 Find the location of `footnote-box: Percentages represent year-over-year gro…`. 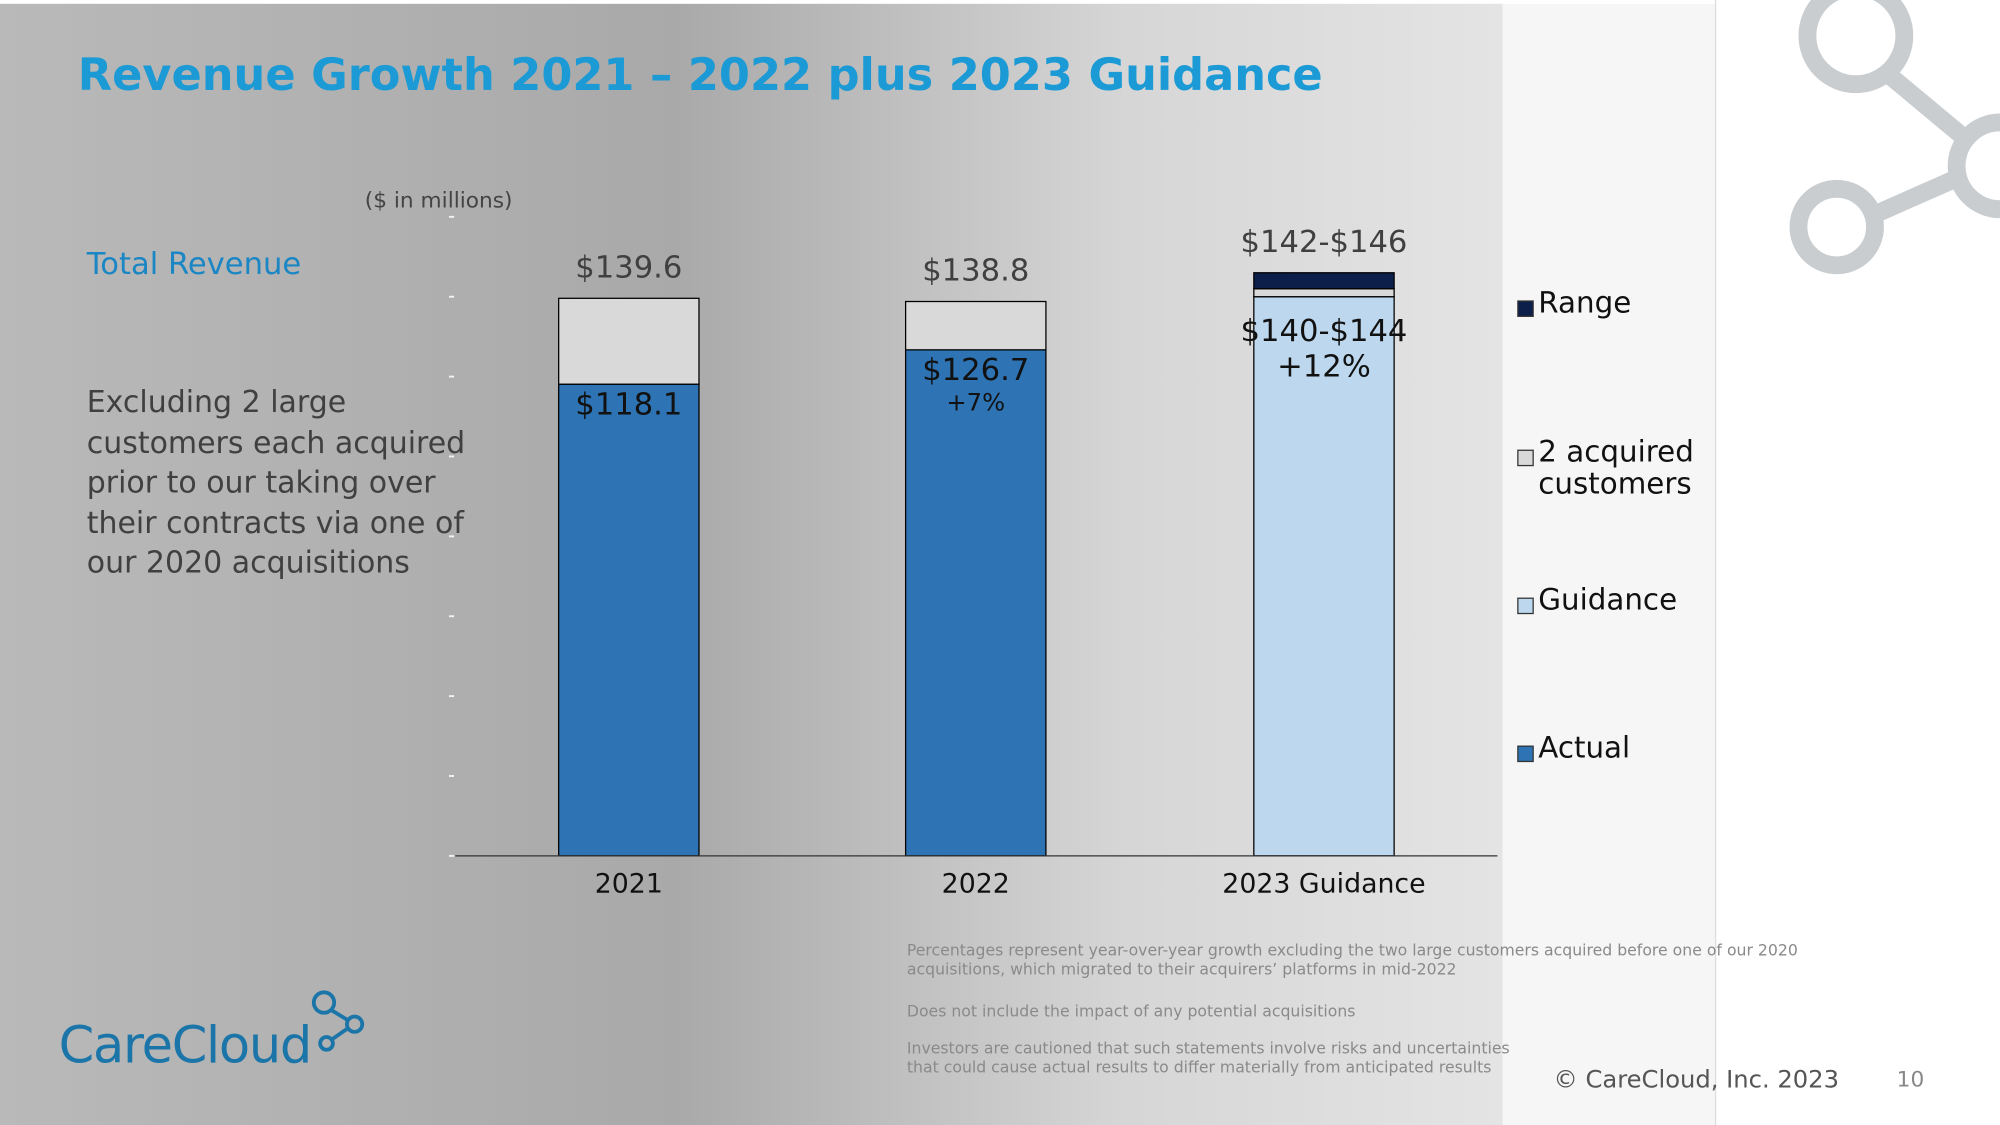

footnote-box: Percentages represent year-over-year gro… is located at coordinates (1352, 960).